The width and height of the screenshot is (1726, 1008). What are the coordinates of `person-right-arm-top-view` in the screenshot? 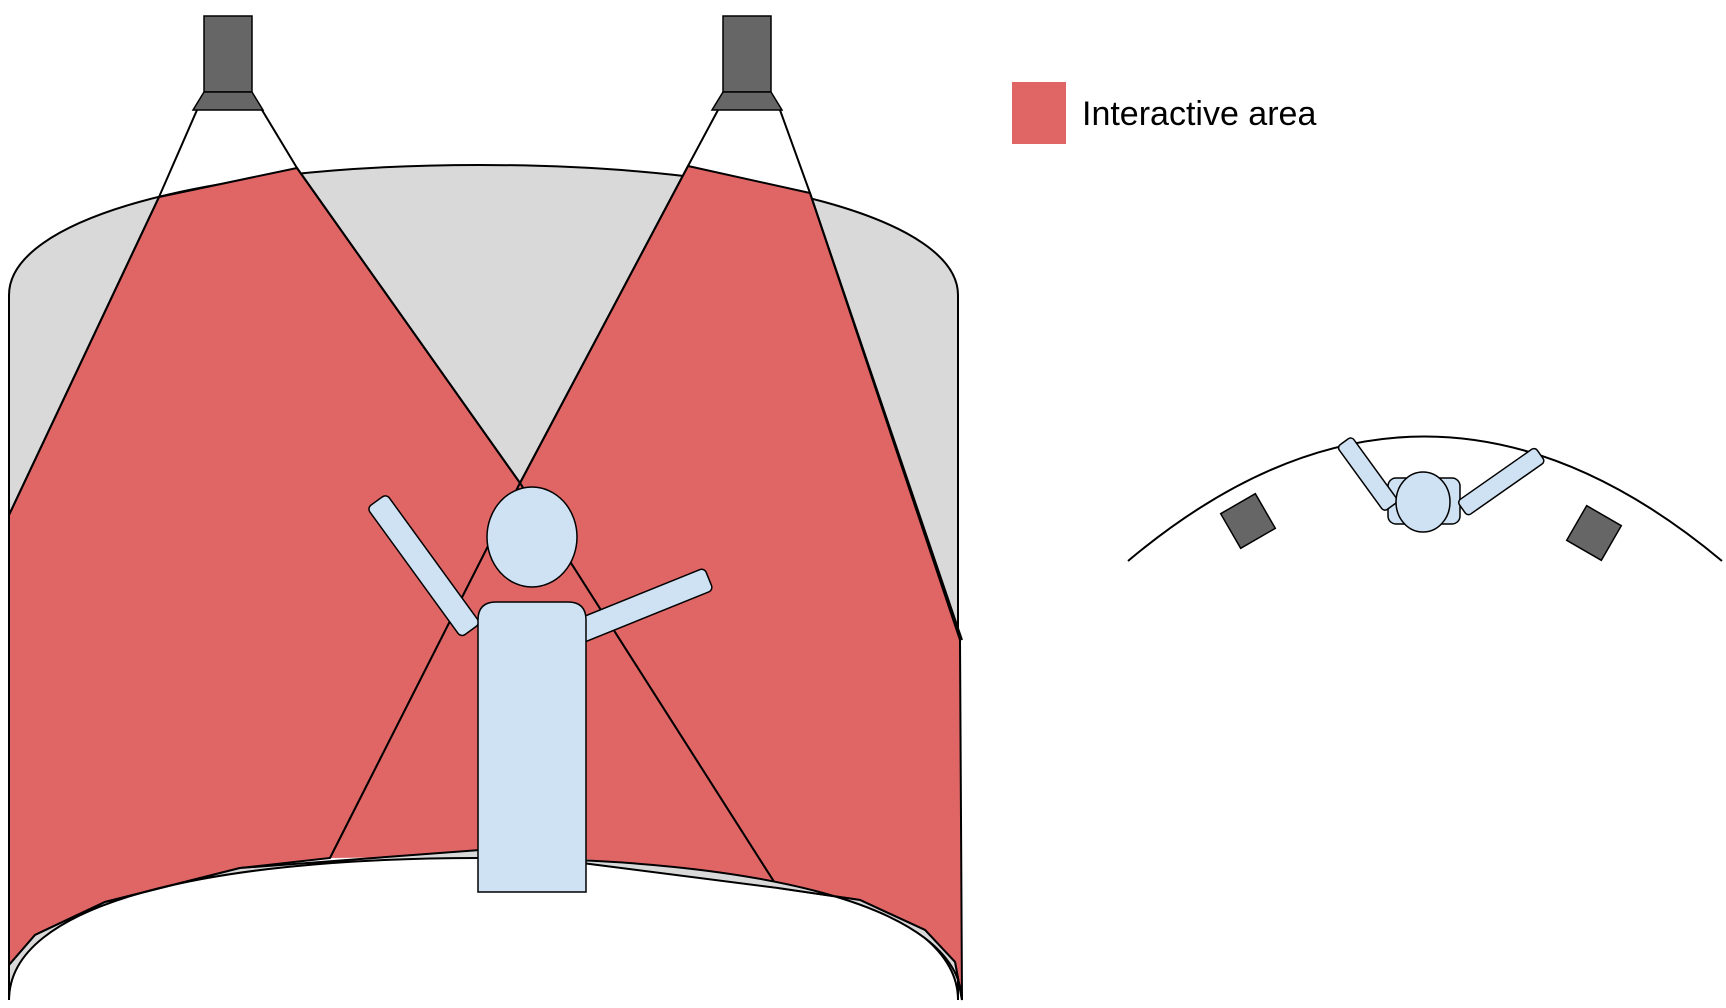 It's located at (1501, 481).